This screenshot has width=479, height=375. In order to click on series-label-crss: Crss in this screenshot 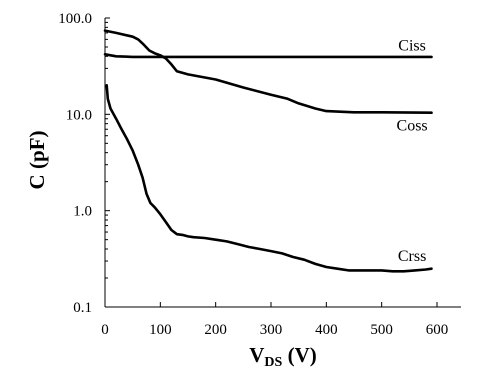, I will do `click(412, 256)`.